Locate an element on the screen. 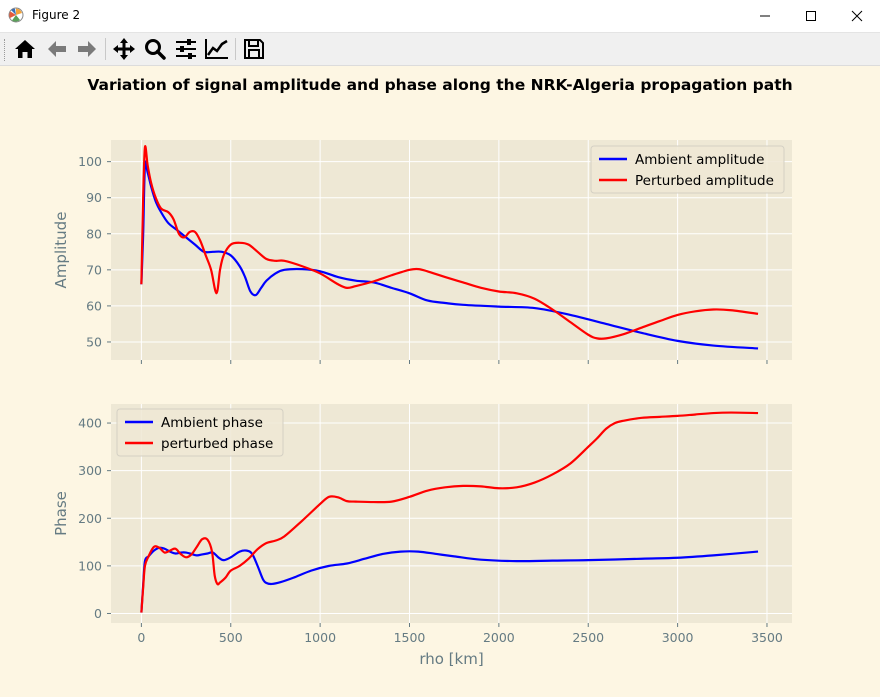  minimize-icon is located at coordinates (765, 16).